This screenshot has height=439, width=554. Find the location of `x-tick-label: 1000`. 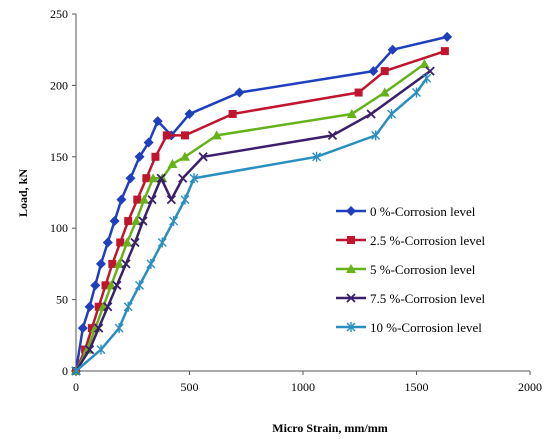

x-tick-label: 1000 is located at coordinates (303, 387).